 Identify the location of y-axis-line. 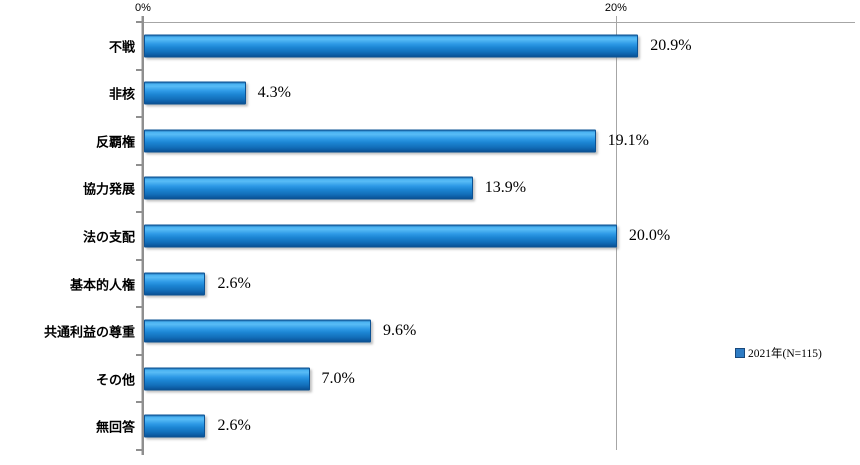
(142, 235).